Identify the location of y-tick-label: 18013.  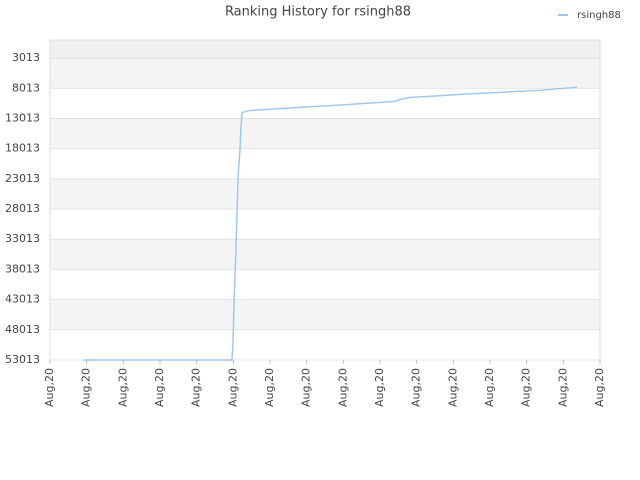
(22, 148).